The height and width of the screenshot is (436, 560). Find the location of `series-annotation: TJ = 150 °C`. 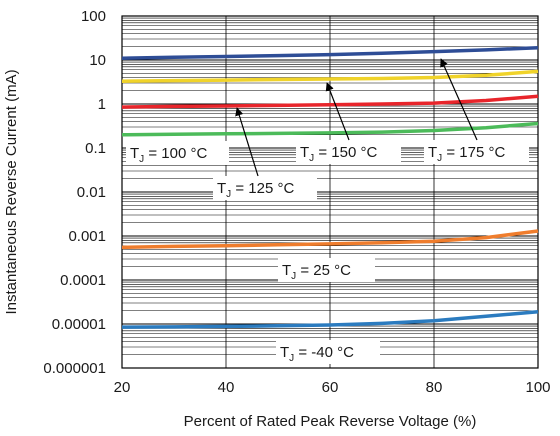

series-annotation: TJ = 150 °C is located at coordinates (348, 123).